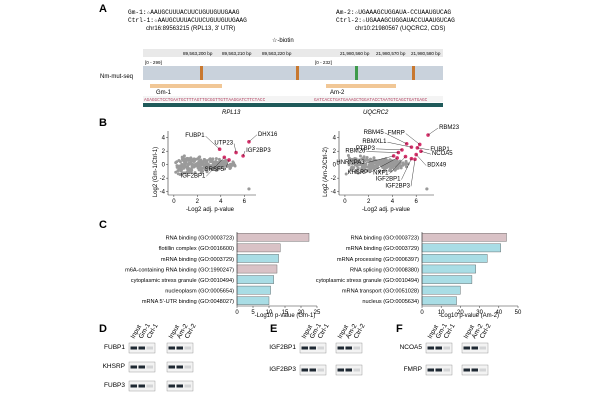 This screenshot has width=600, height=400. What do you see at coordinates (215, 170) in the screenshot?
I see `point-label: SRSF5` at bounding box center [215, 170].